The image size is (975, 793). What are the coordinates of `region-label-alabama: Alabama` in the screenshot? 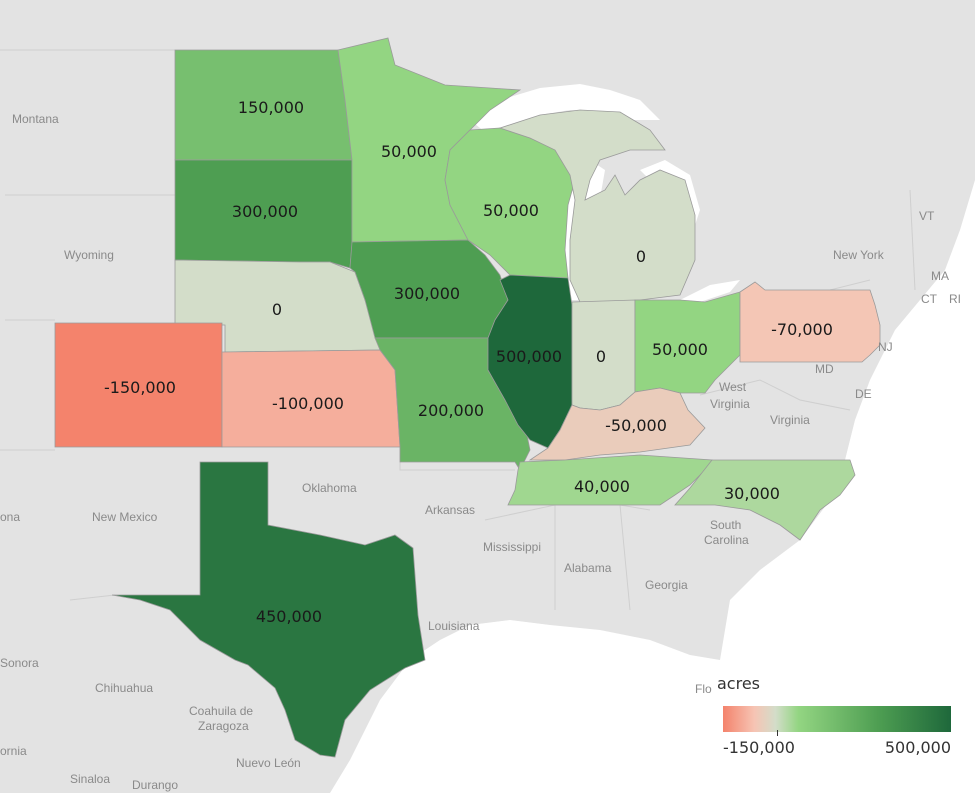 It's located at (588, 568).